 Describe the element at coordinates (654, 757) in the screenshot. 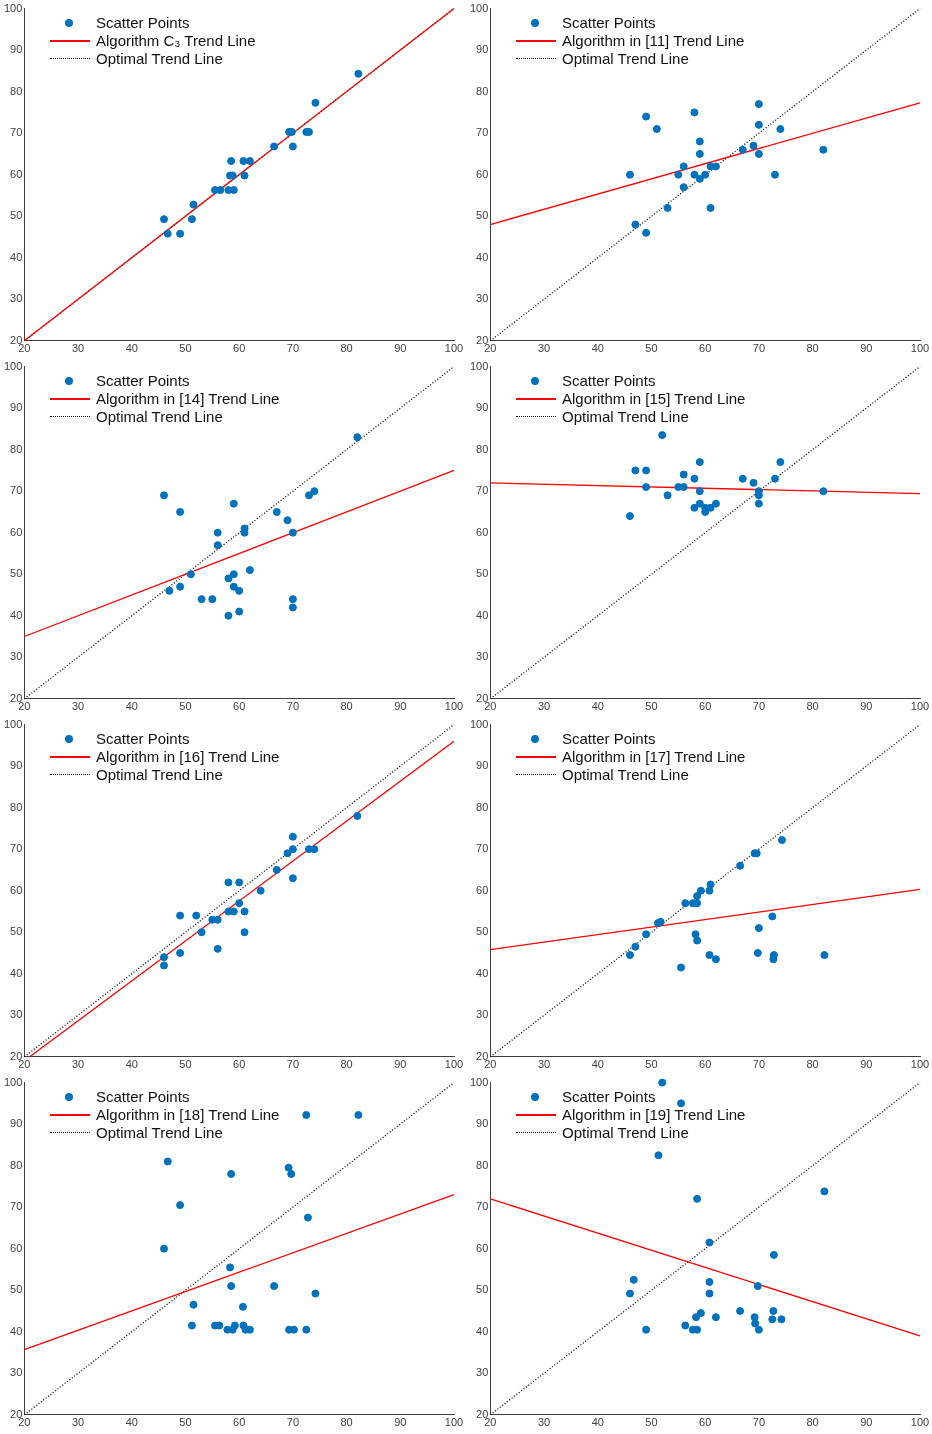

I see `legend-label: Algorithm in [17] Trend Line` at that location.